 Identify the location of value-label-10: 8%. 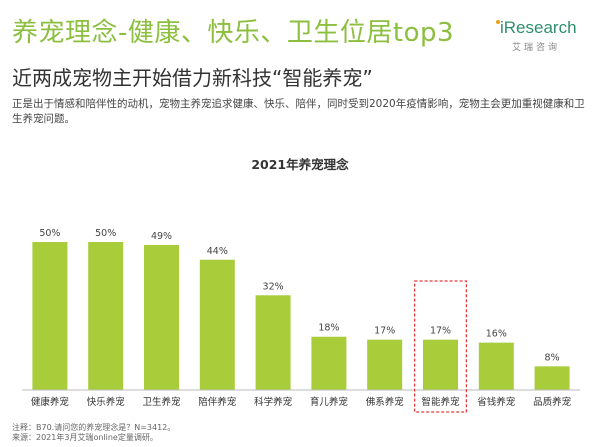
(552, 357).